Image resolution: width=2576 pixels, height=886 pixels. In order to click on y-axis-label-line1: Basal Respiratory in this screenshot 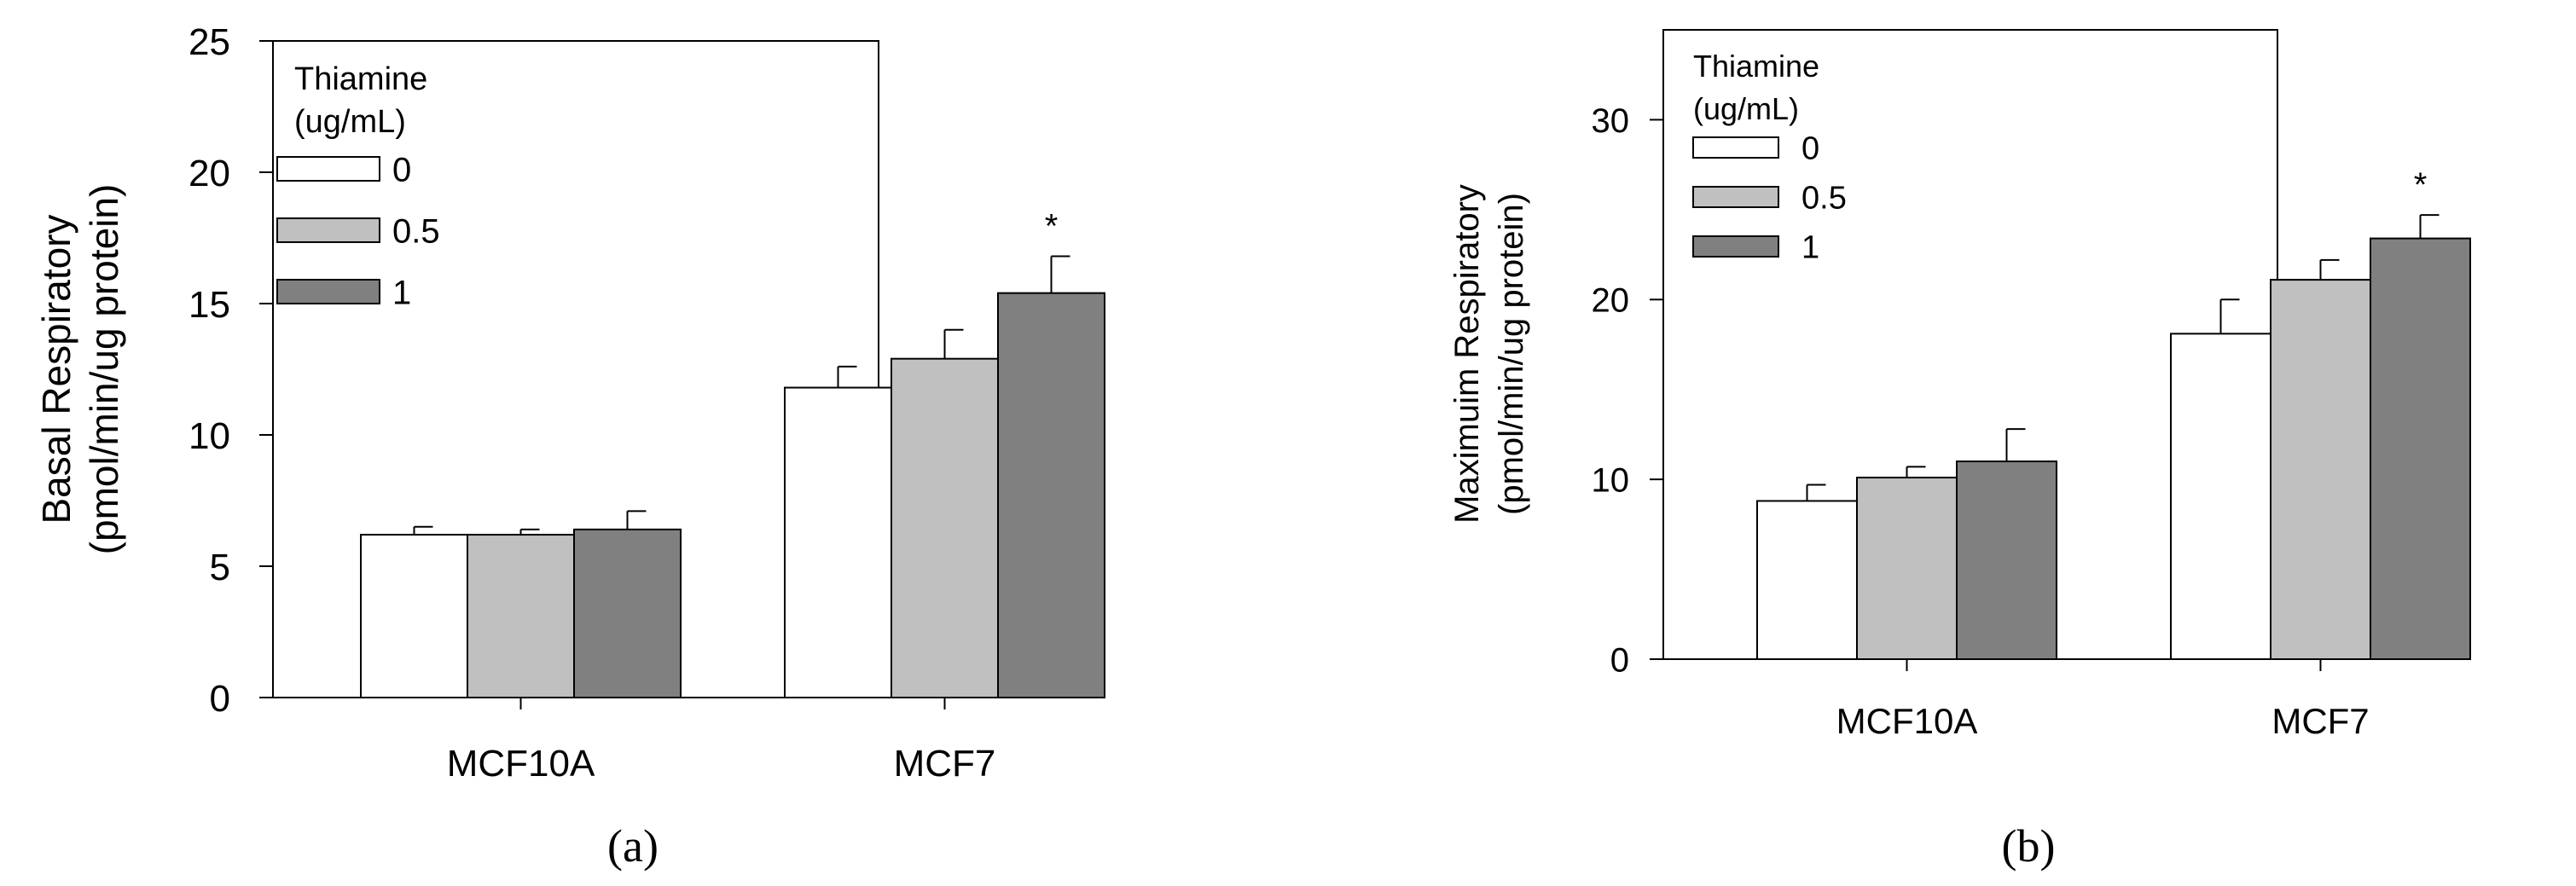, I will do `click(56, 369)`.